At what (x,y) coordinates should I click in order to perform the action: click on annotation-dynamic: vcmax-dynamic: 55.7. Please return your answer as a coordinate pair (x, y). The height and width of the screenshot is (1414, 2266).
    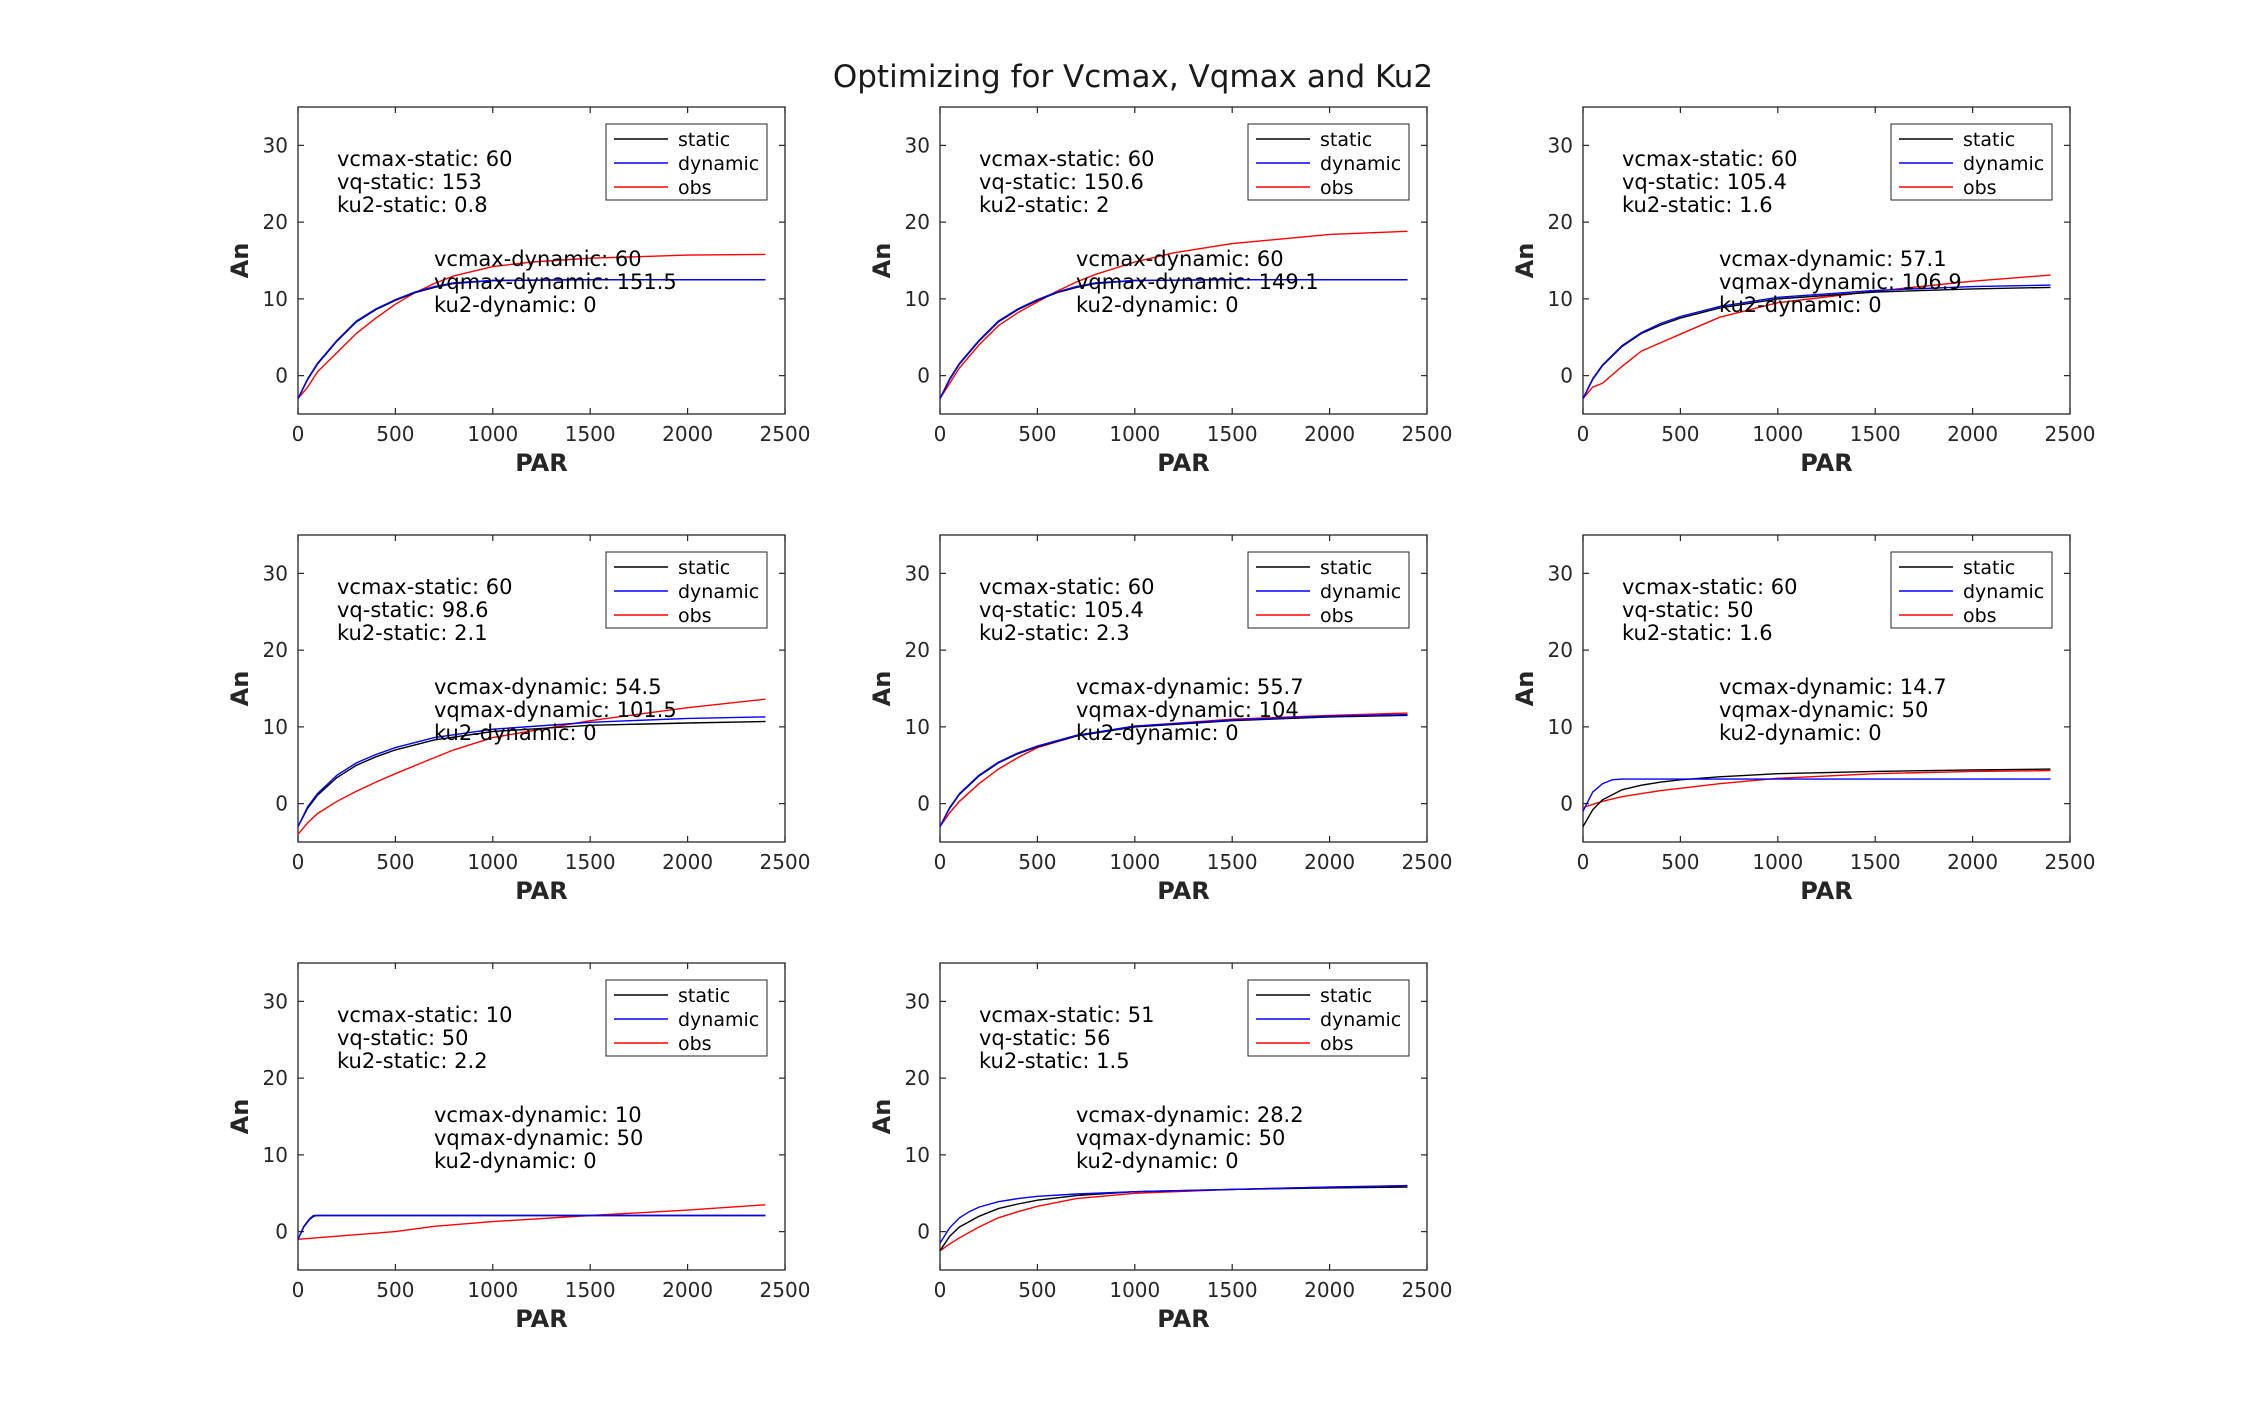
    Looking at the image, I should click on (1190, 687).